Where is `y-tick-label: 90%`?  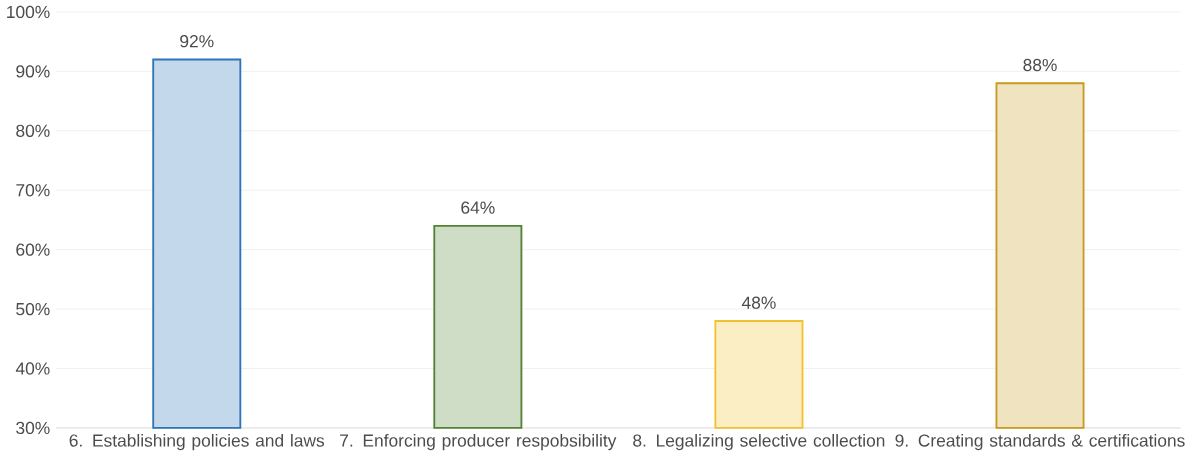
y-tick-label: 90% is located at coordinates (33, 71).